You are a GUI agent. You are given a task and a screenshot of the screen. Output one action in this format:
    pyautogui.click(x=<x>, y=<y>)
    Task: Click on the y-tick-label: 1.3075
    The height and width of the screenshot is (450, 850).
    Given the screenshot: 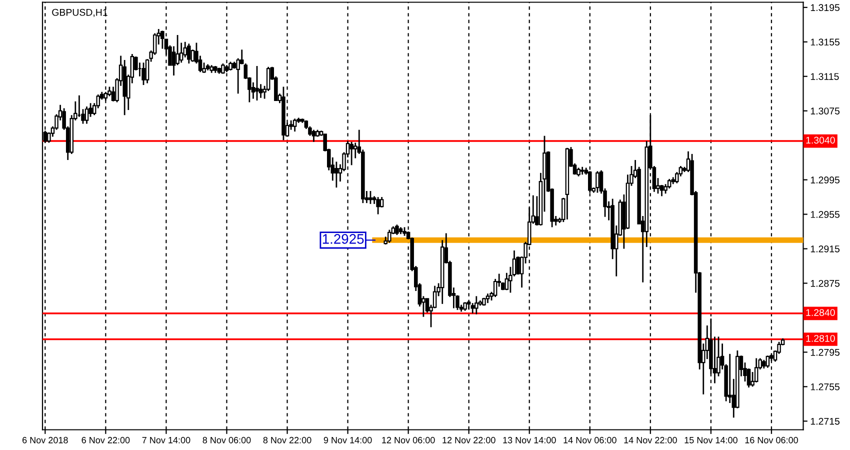 What is the action you would take?
    pyautogui.click(x=825, y=111)
    